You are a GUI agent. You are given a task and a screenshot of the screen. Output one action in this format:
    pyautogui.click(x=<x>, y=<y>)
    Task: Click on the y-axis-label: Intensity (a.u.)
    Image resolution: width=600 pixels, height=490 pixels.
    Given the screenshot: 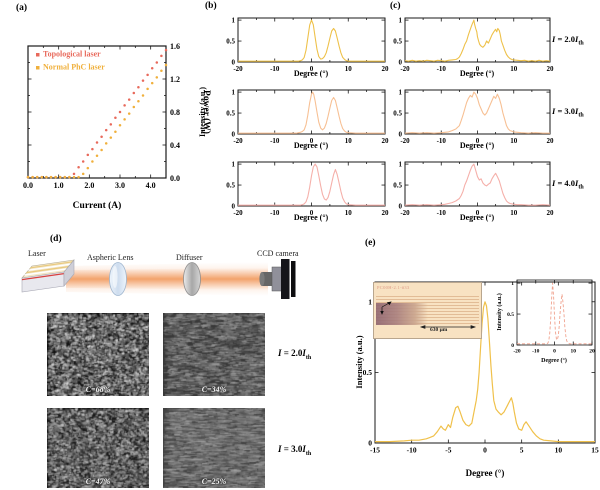 What is the action you would take?
    pyautogui.click(x=359, y=361)
    